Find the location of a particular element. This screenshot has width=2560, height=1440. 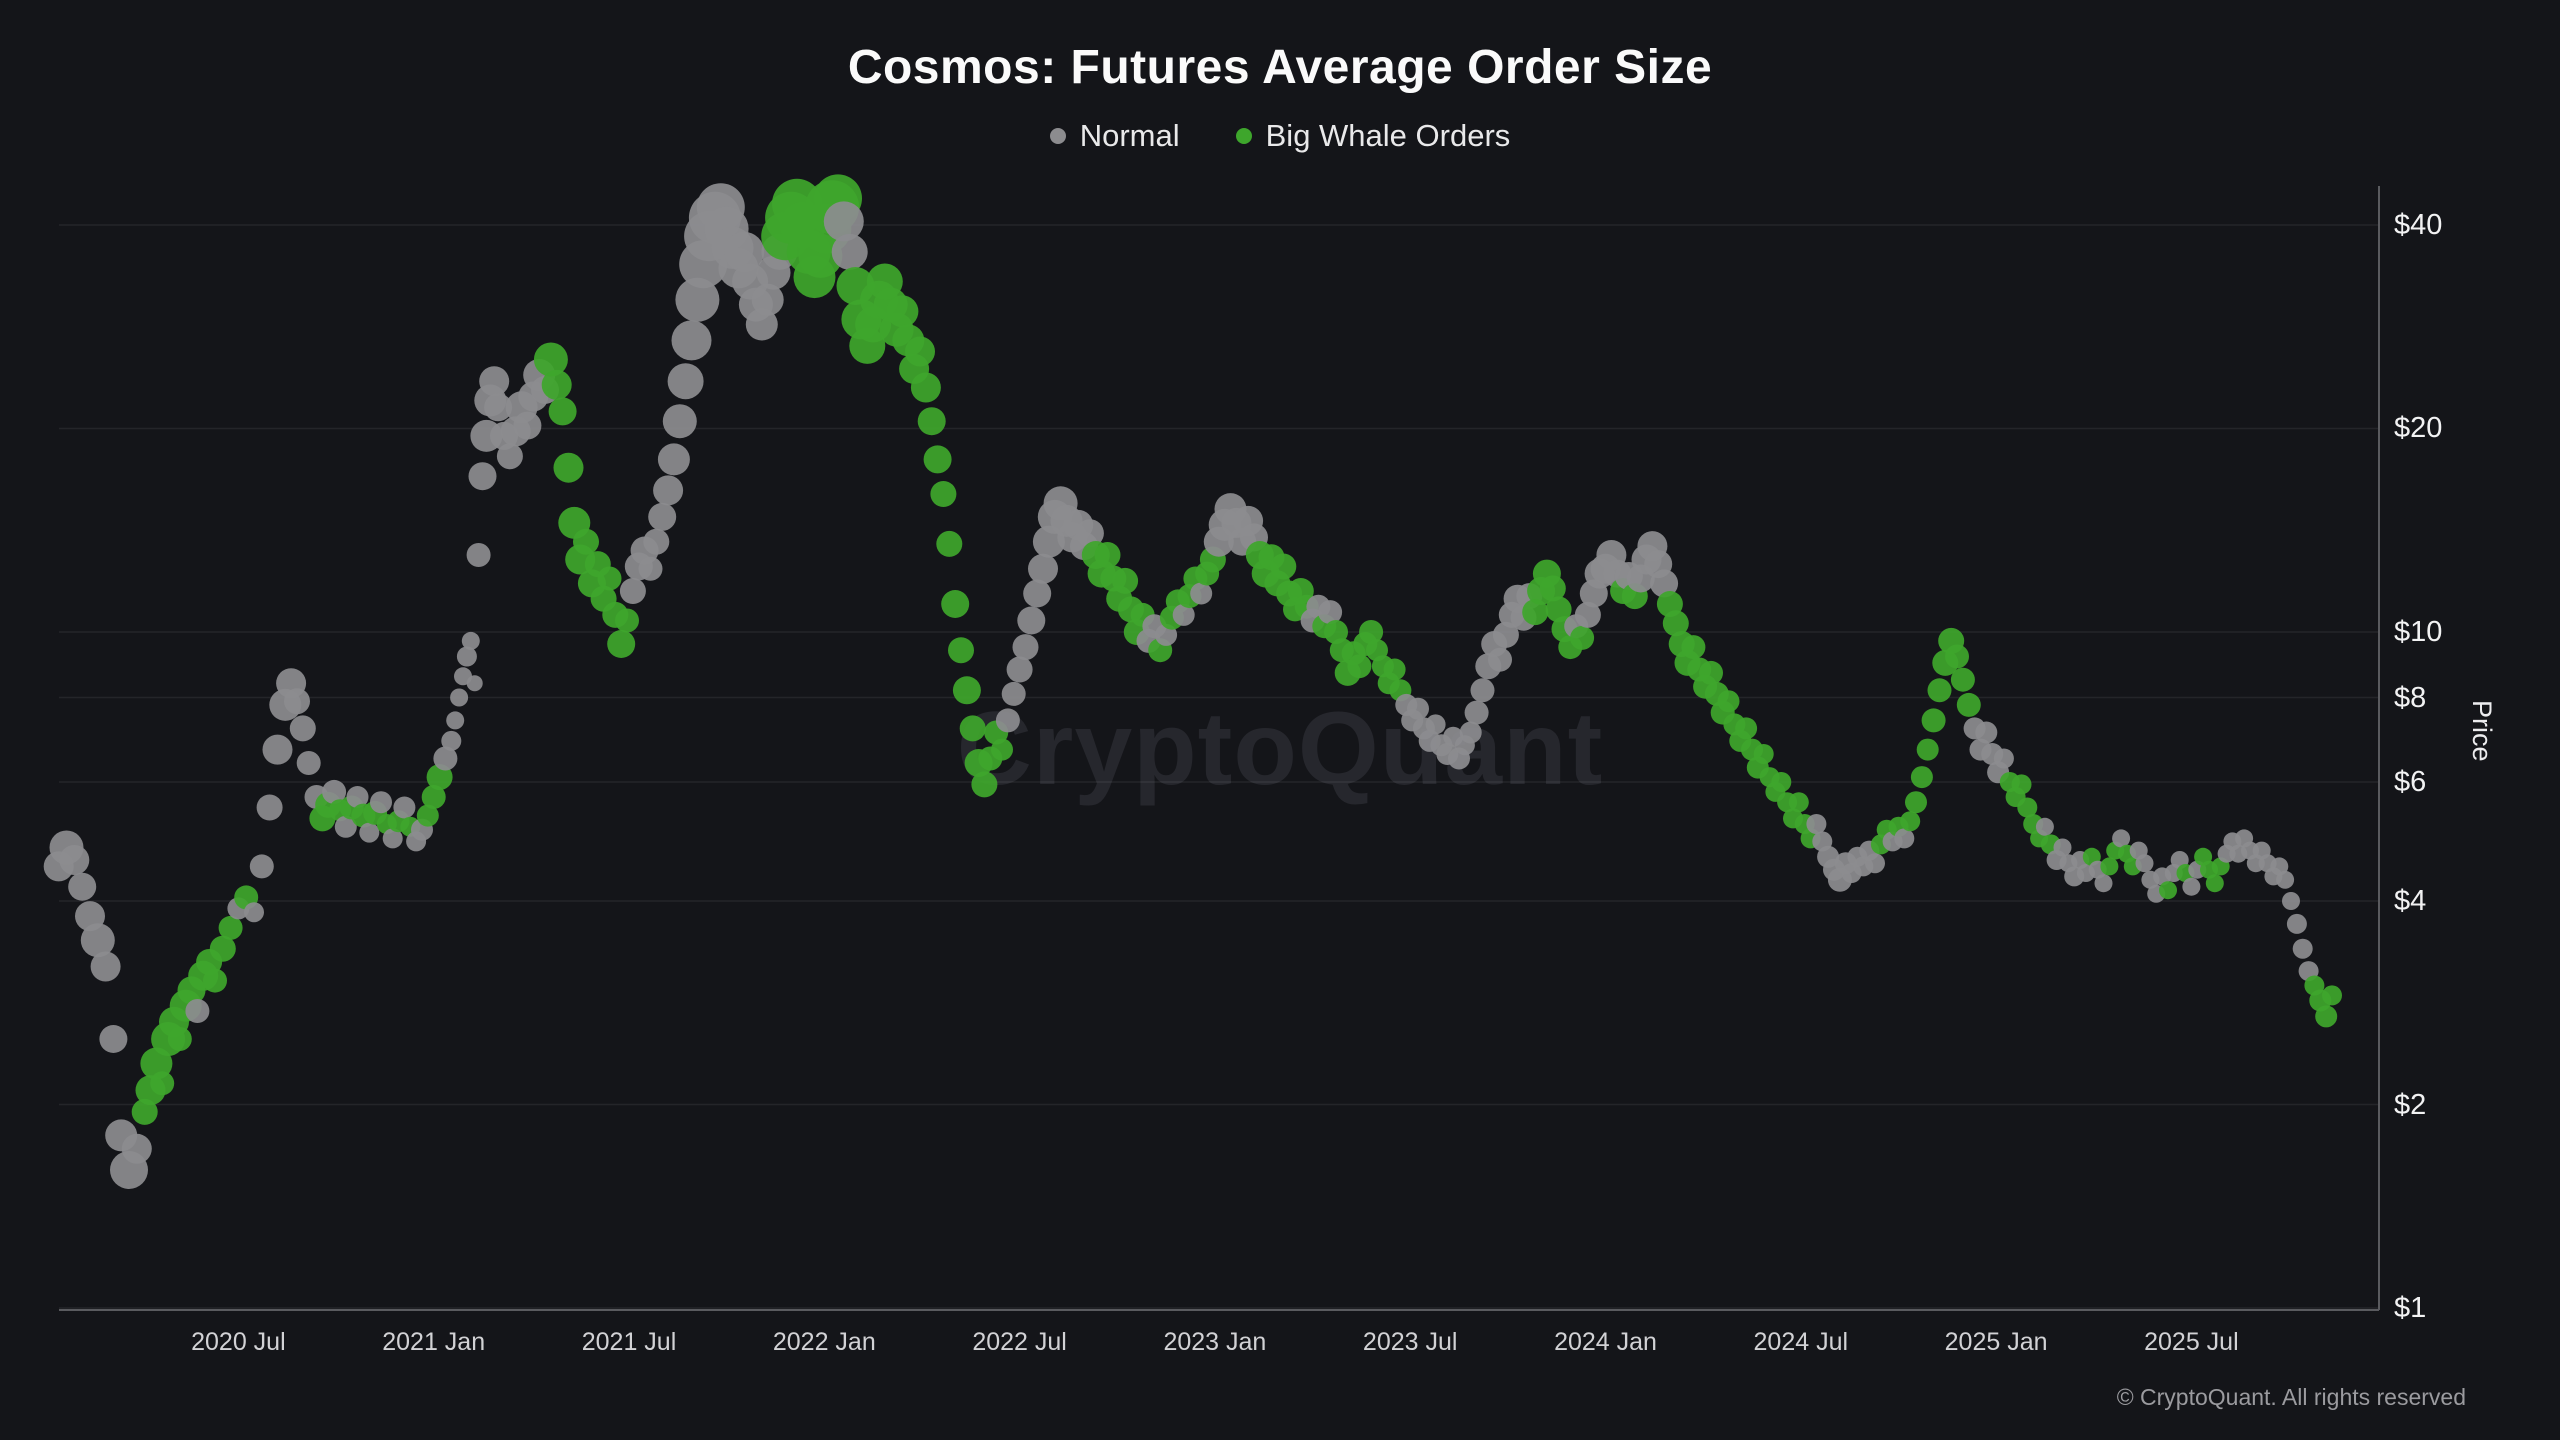

legend-item-big-whale-orders: Big Whale Orders is located at coordinates (1372, 136).